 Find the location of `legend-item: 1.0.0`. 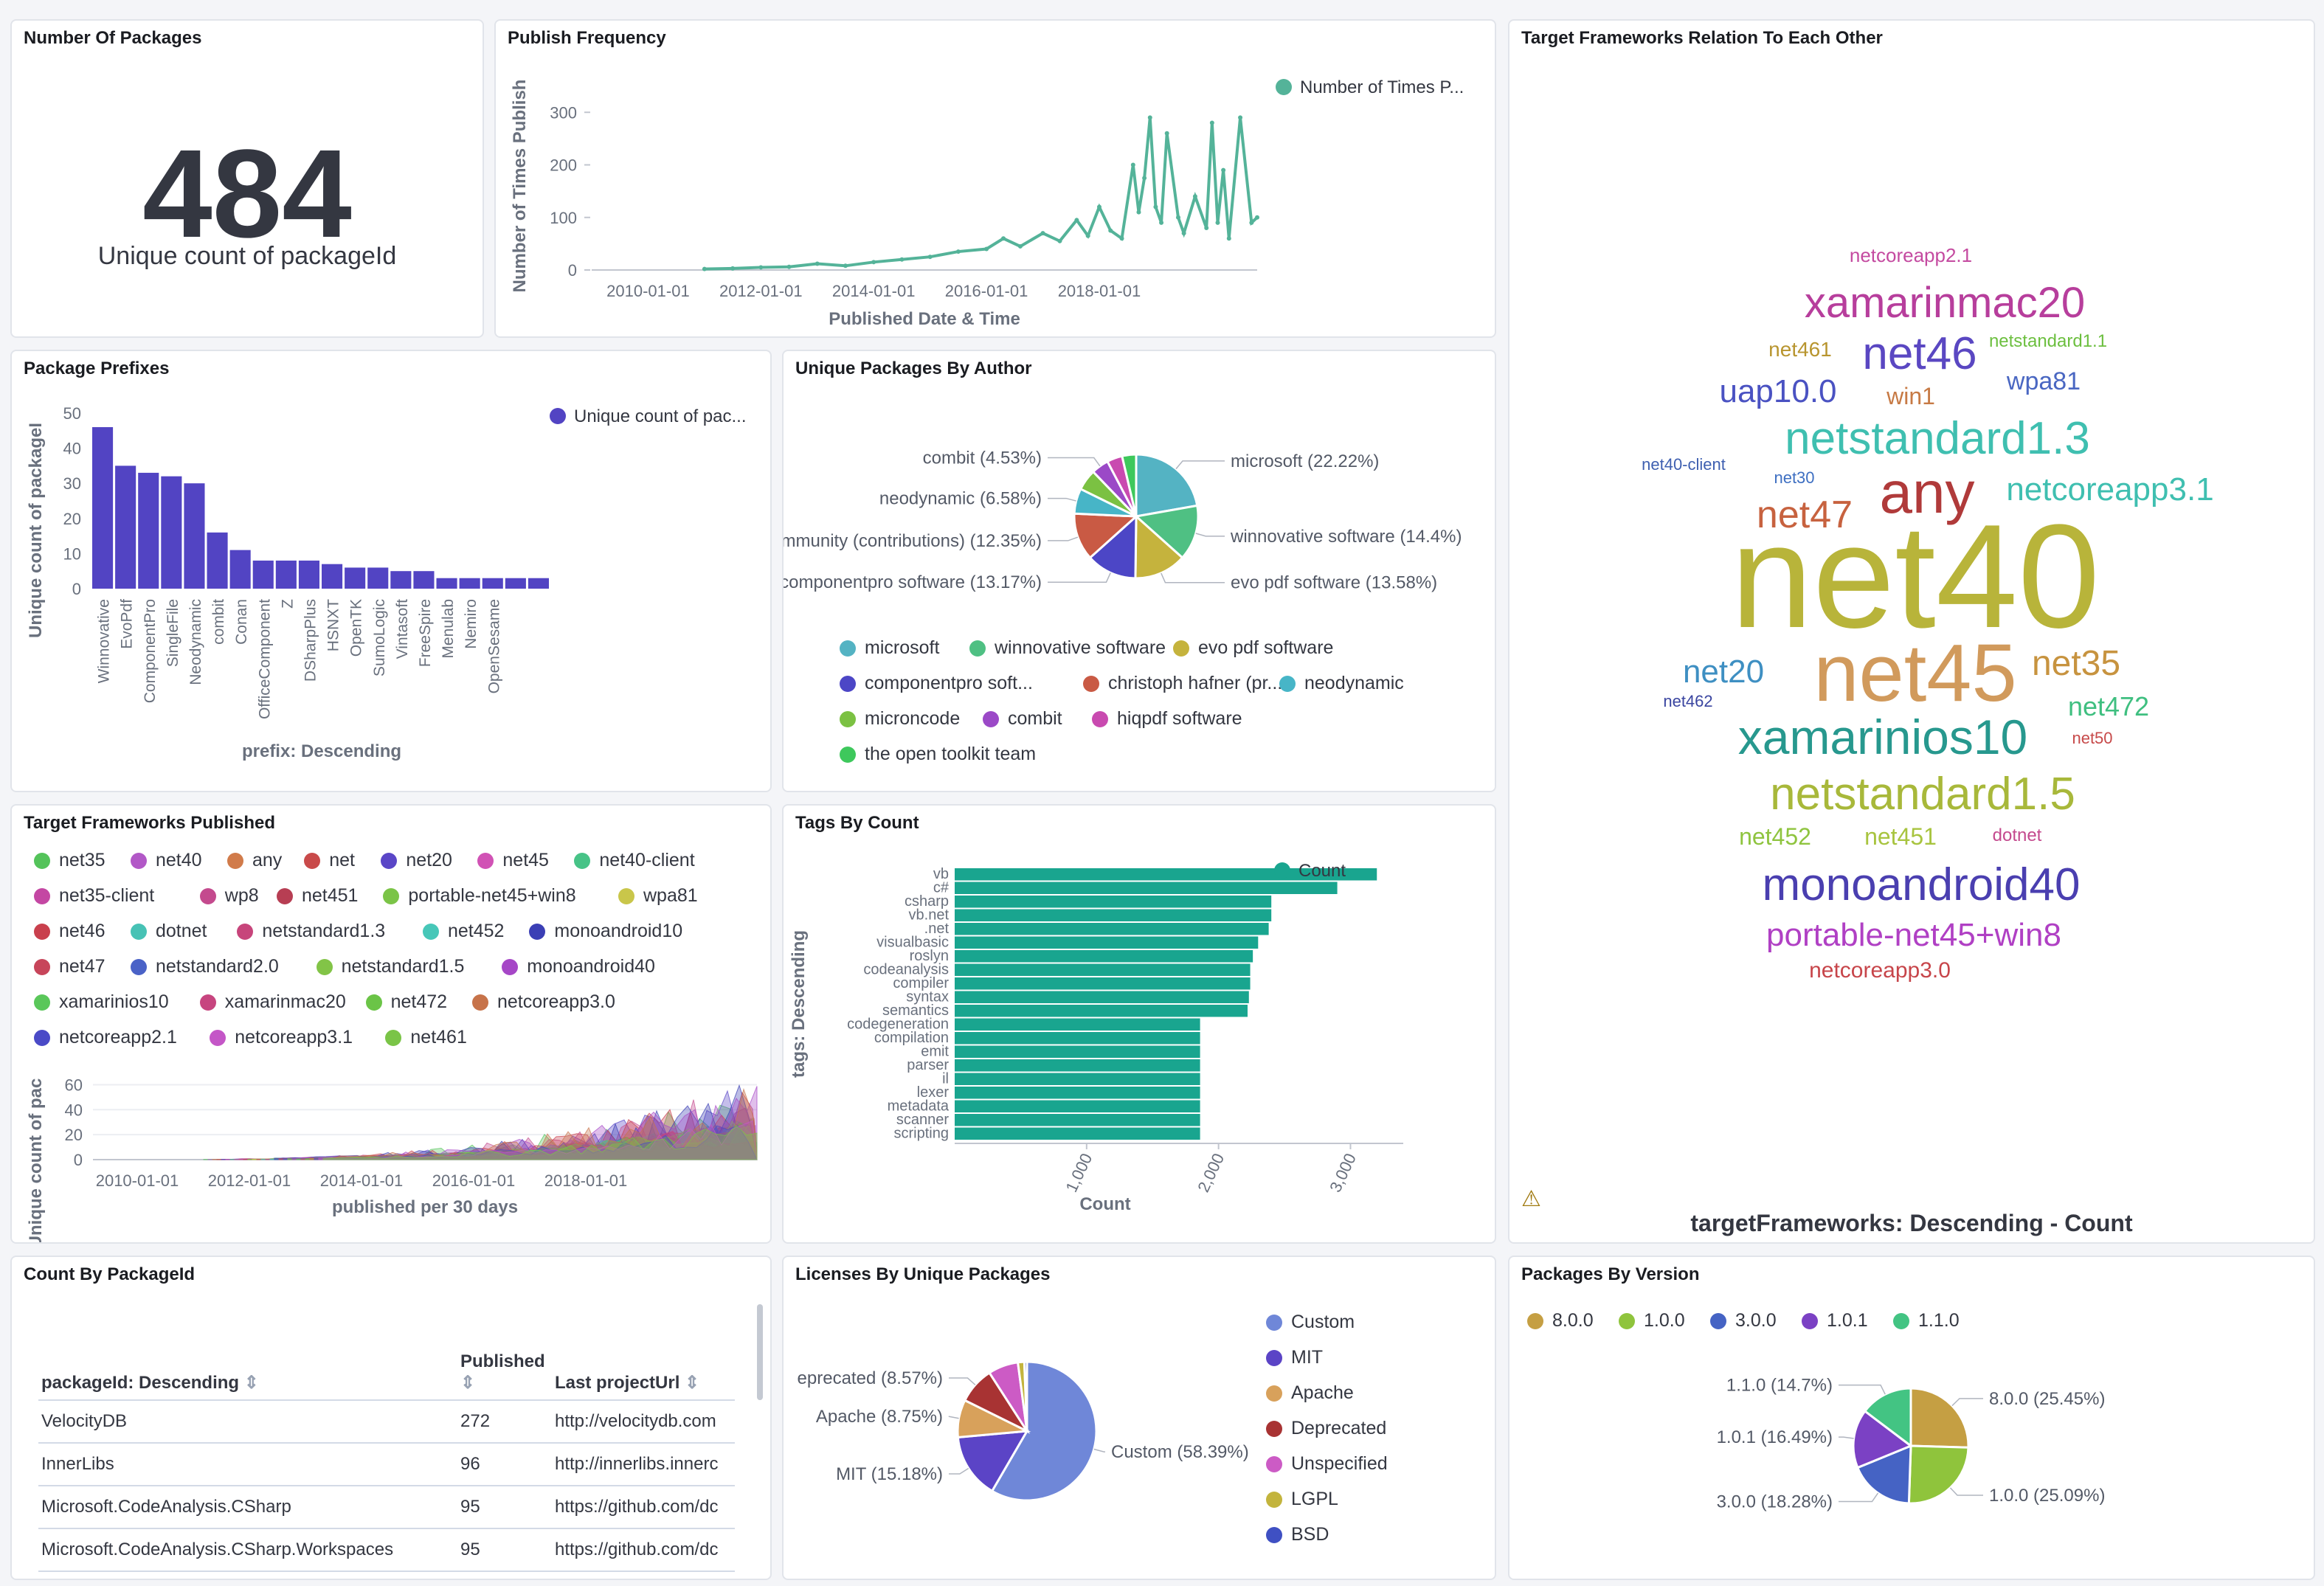

legend-item: 1.0.0 is located at coordinates (1652, 1321).